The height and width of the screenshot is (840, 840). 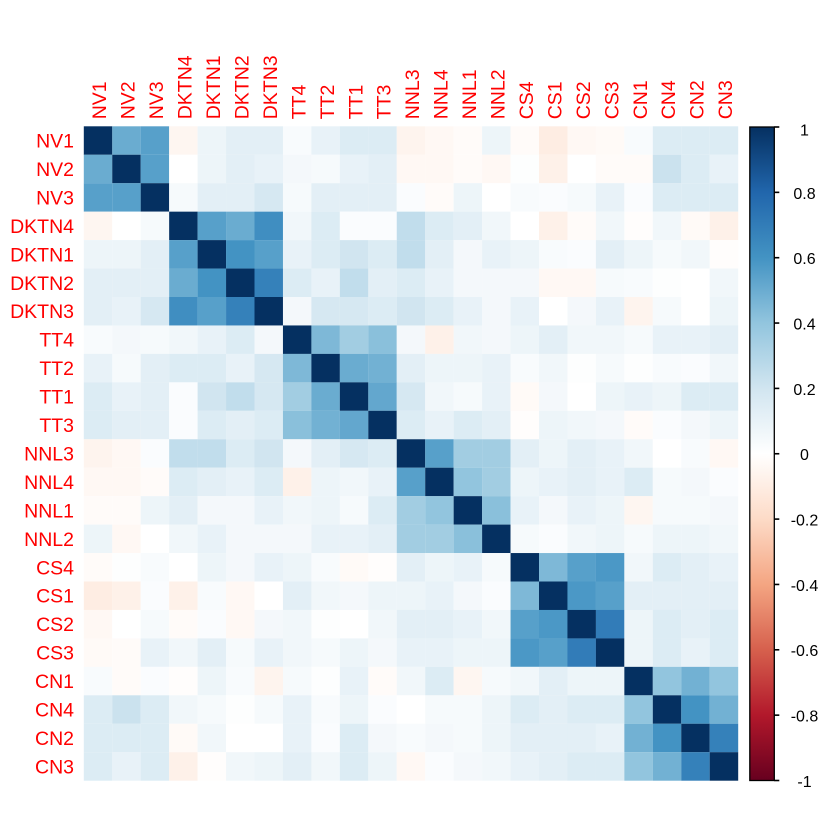 I want to click on svg-text: 0.2, so click(x=804, y=390).